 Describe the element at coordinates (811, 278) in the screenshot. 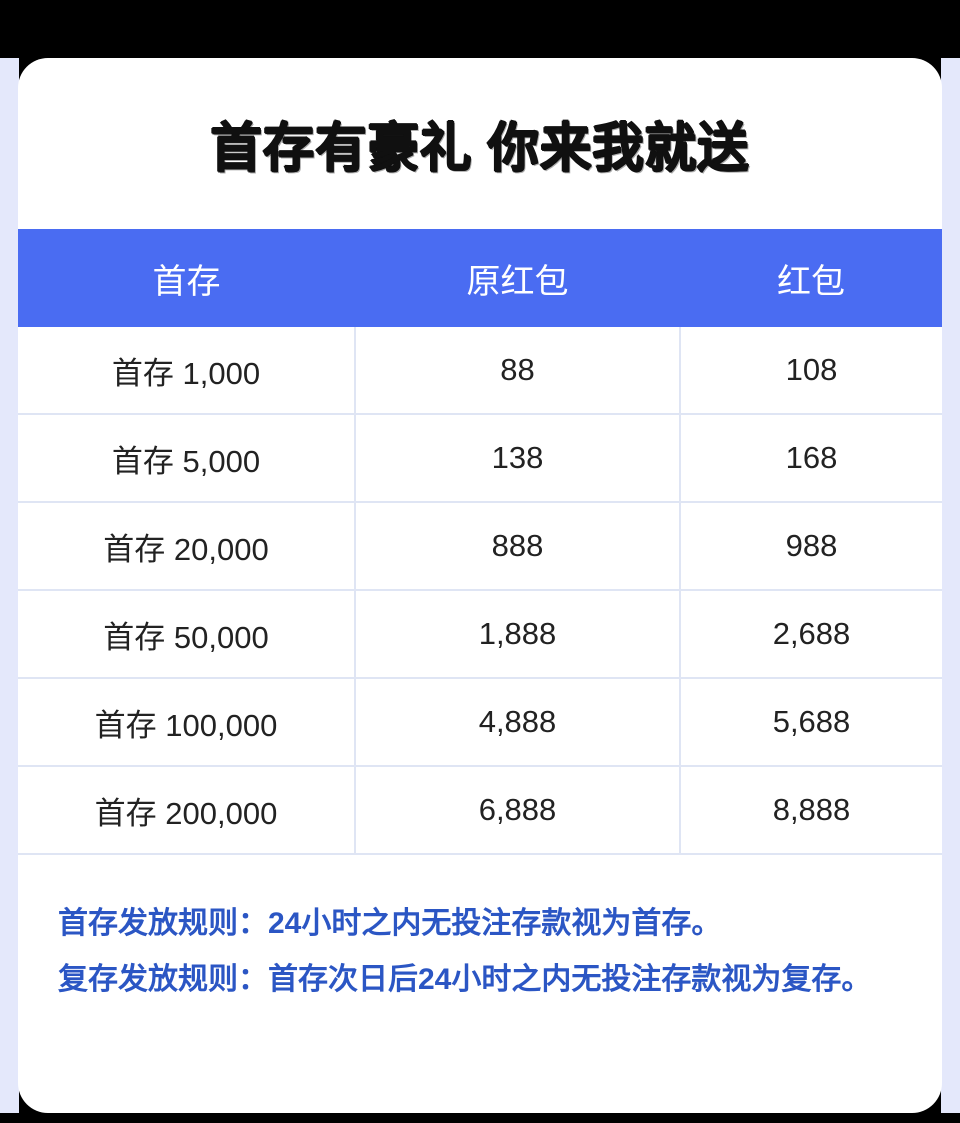

I see `column-header-bonus: 红包` at that location.